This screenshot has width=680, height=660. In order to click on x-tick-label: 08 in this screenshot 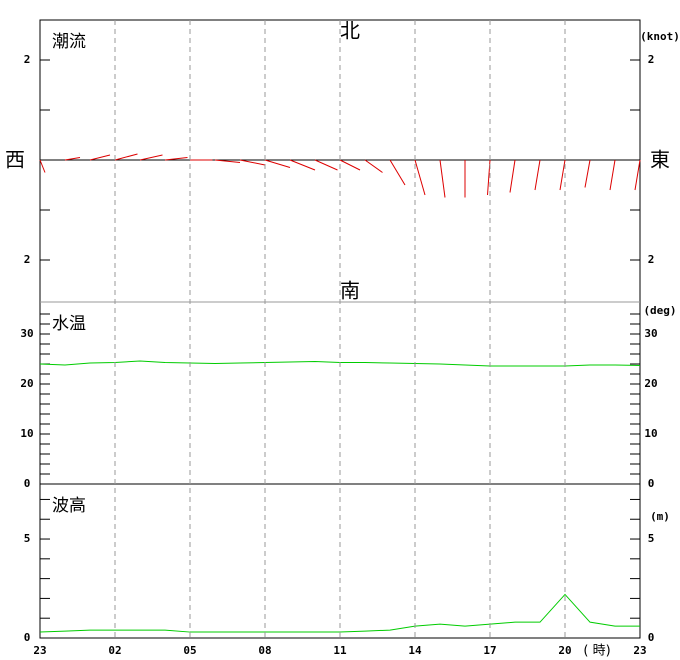, I will do `click(264, 650)`.